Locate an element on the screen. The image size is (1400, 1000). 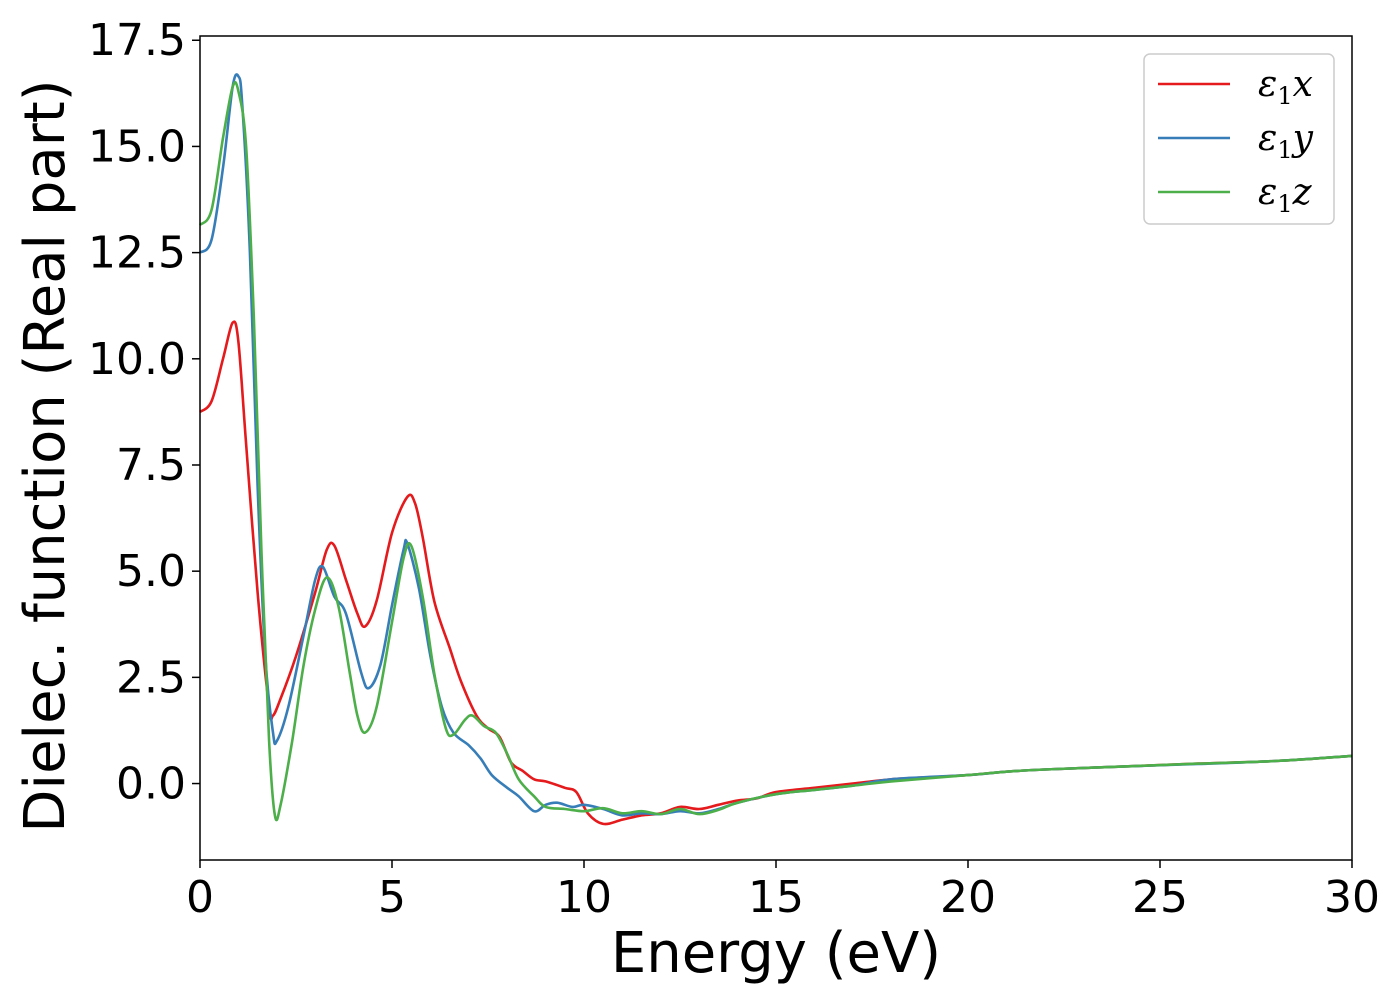
x-tick-label: 15 is located at coordinates (776, 897).